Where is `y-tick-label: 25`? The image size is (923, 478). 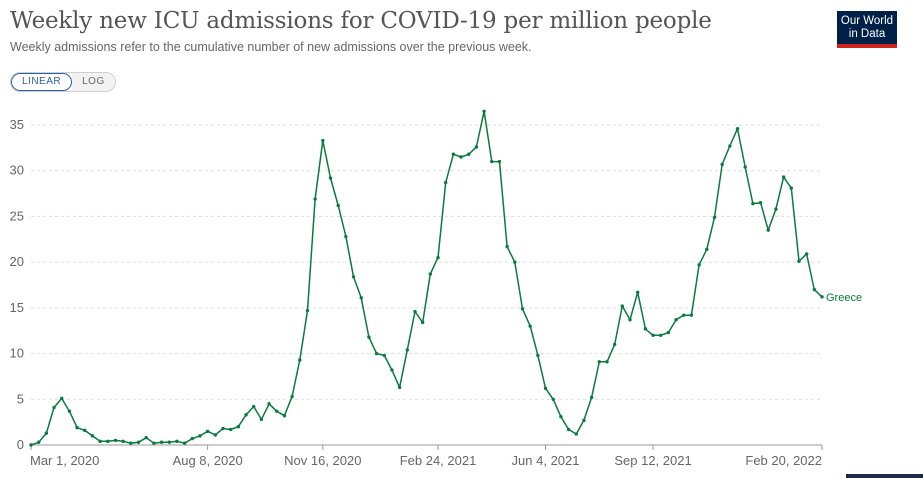 y-tick-label: 25 is located at coordinates (17, 215).